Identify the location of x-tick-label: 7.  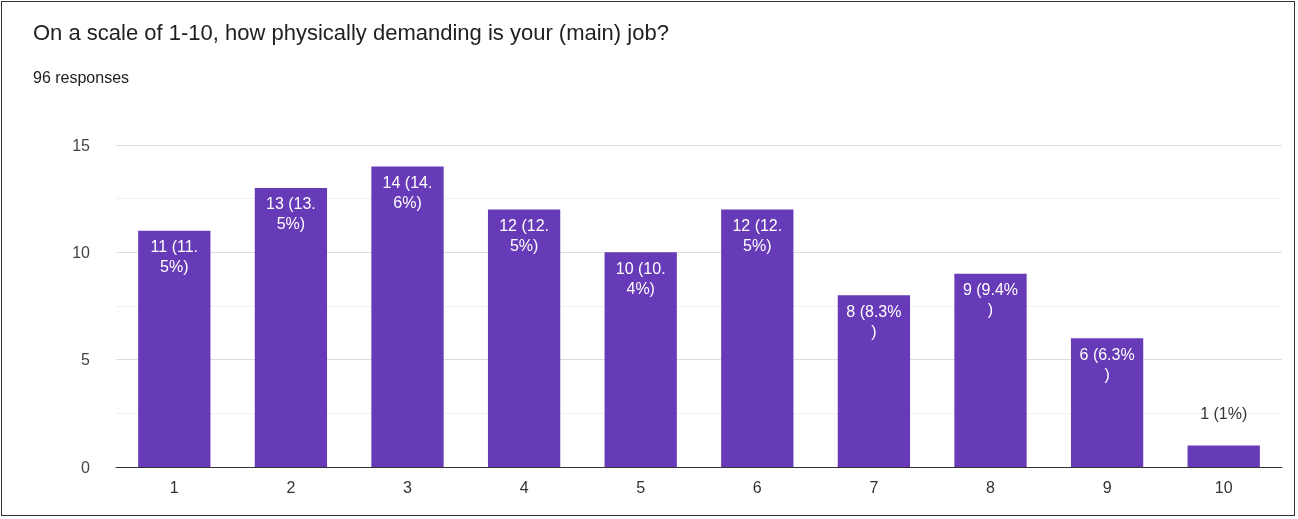
(874, 487).